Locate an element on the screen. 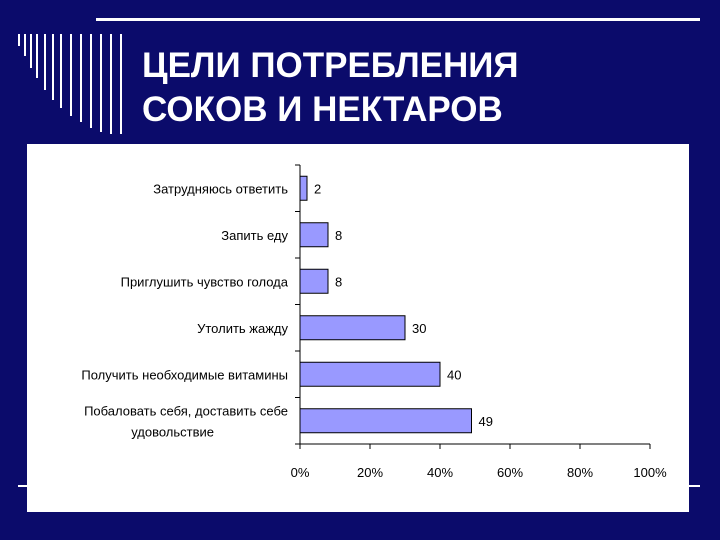  category-label: Получить необходимые витамины is located at coordinates (184, 374).